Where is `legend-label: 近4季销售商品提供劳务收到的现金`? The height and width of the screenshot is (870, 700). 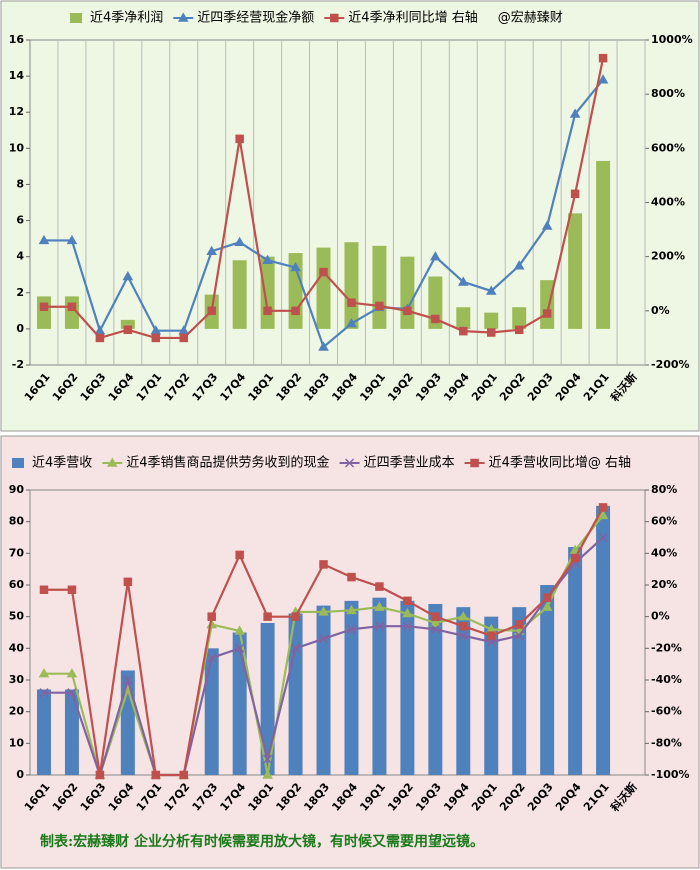 legend-label: 近4季销售商品提供劳务收到的现金 is located at coordinates (227, 463).